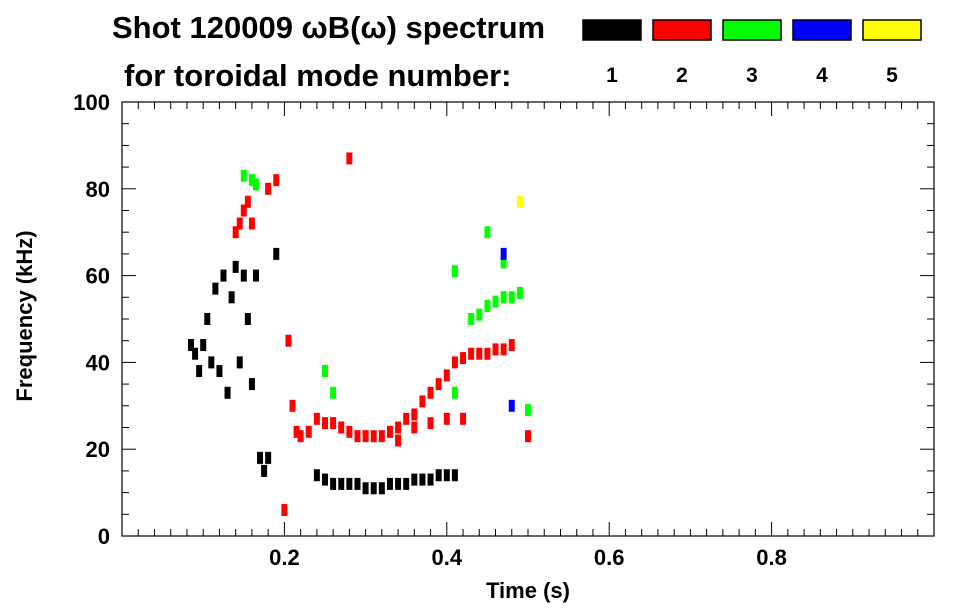 The height and width of the screenshot is (615, 963). I want to click on y-tick-label: 40, so click(98, 362).